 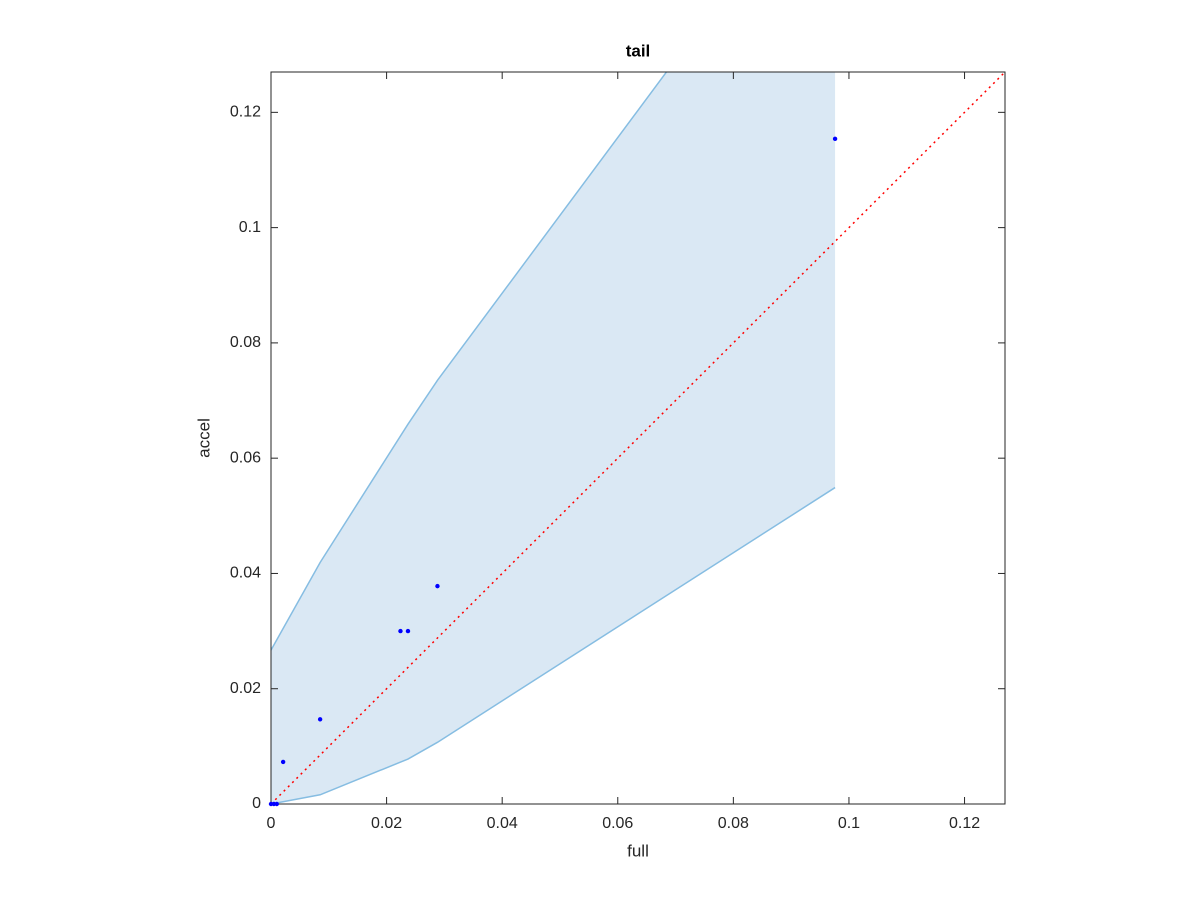 I want to click on x-tick-label: 0.02, so click(x=386, y=823).